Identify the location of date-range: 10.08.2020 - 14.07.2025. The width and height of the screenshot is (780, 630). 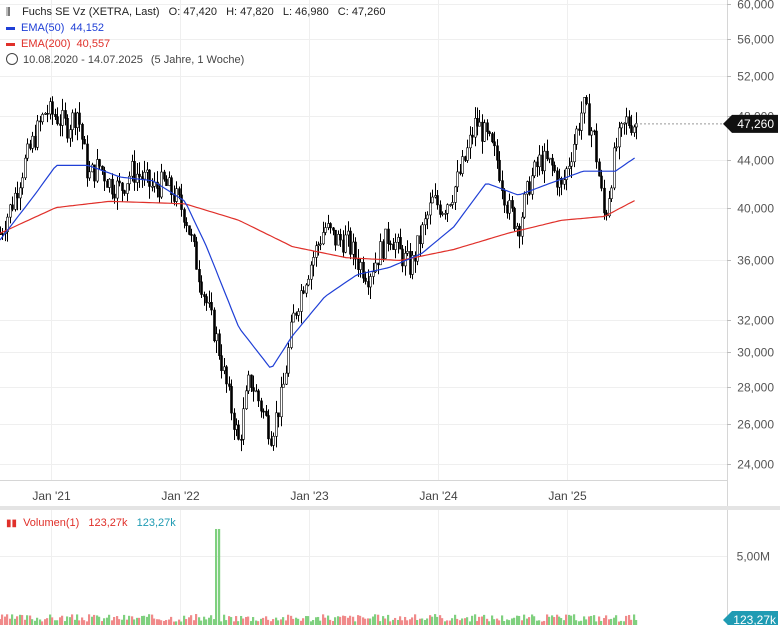
(83, 60).